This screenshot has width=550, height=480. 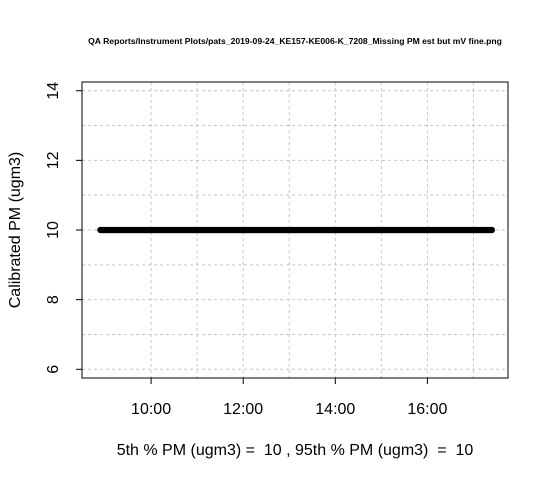 I want to click on y-tick-label: 14, so click(x=53, y=91).